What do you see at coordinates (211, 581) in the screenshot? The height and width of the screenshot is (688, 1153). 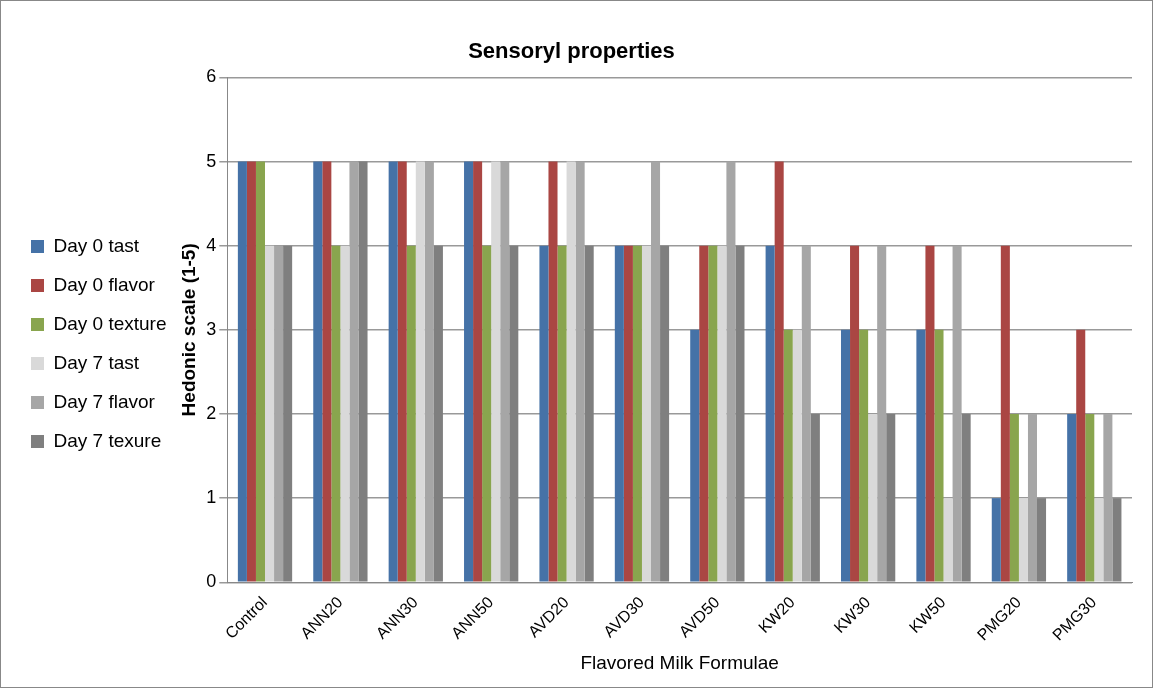 I see `y-tick-label: 0` at bounding box center [211, 581].